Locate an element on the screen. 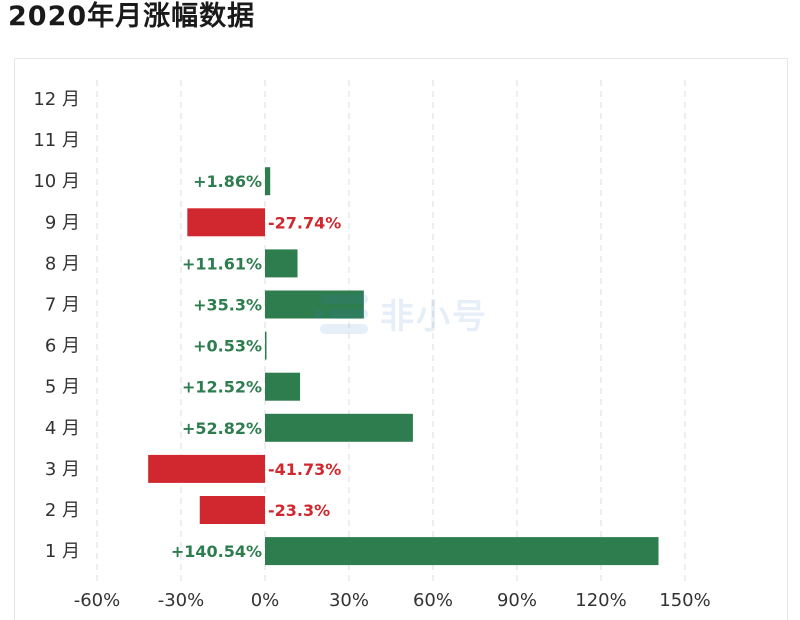 This screenshot has width=800, height=620. data-label: +0.53% is located at coordinates (227, 346).